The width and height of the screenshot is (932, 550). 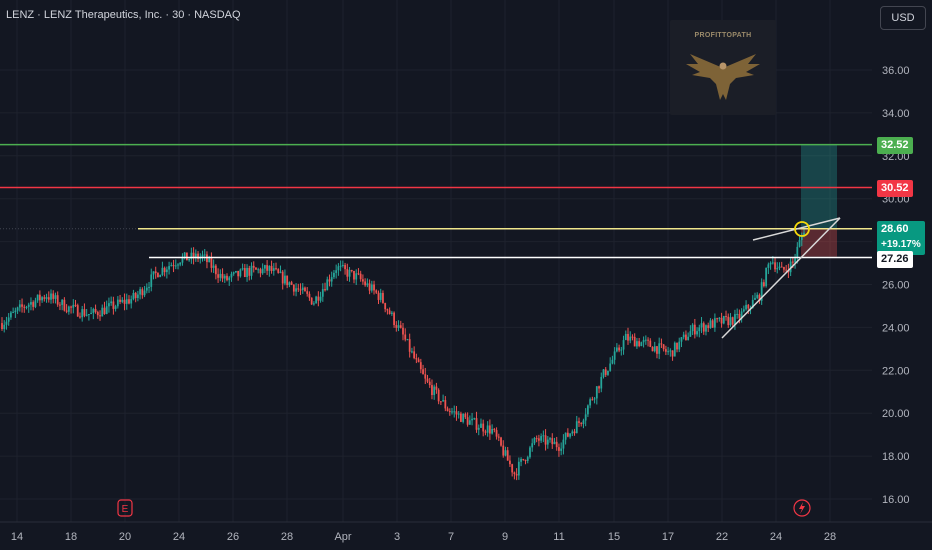 I want to click on date-tick-label: 18, so click(x=71, y=537).